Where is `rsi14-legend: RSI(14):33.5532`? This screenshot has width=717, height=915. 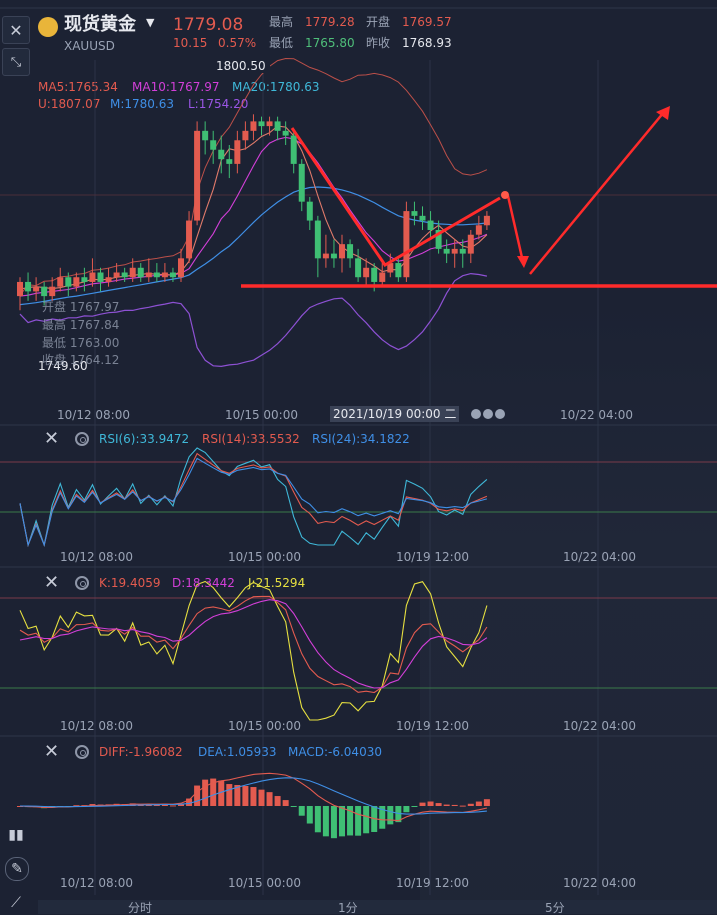 rsi14-legend: RSI(14):33.5532 is located at coordinates (251, 439).